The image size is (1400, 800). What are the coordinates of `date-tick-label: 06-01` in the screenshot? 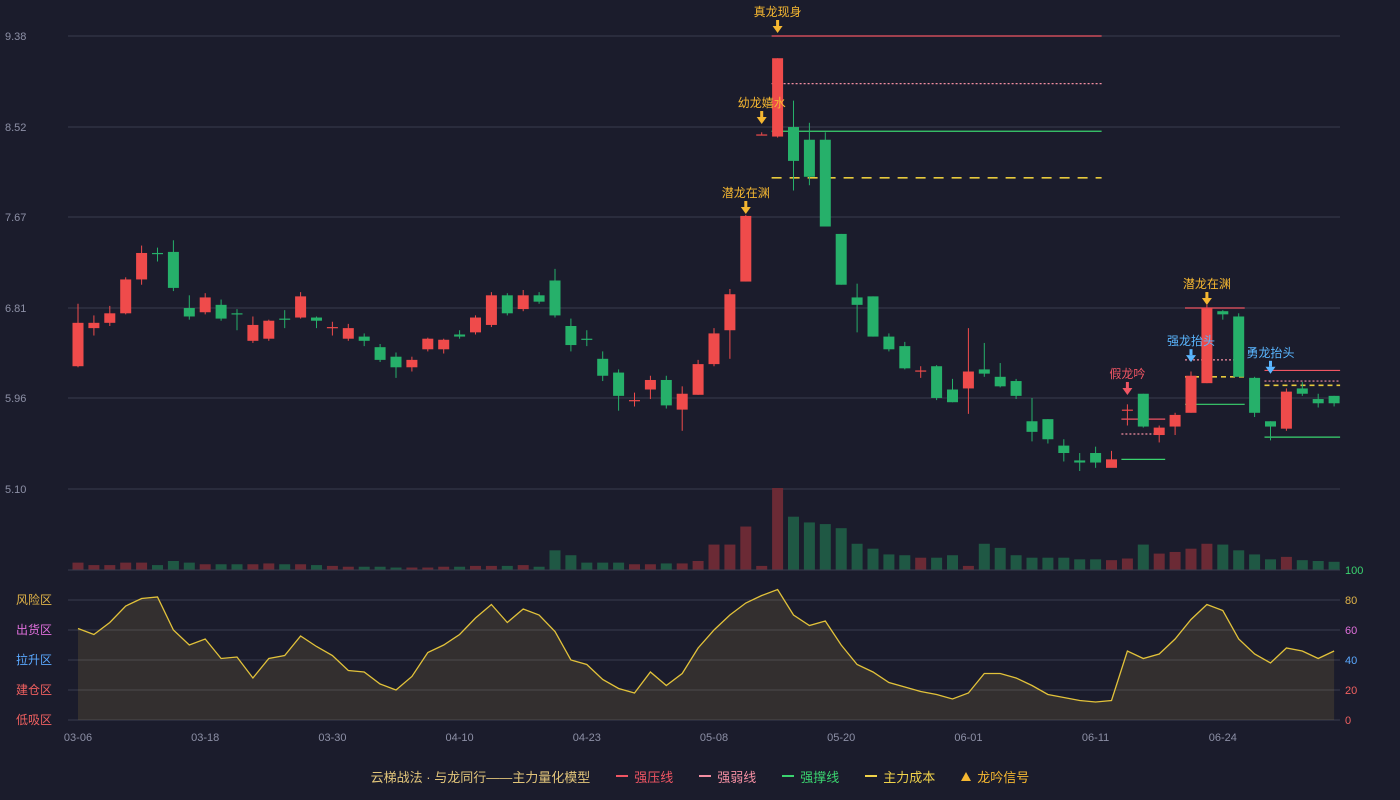 It's located at (968, 738).